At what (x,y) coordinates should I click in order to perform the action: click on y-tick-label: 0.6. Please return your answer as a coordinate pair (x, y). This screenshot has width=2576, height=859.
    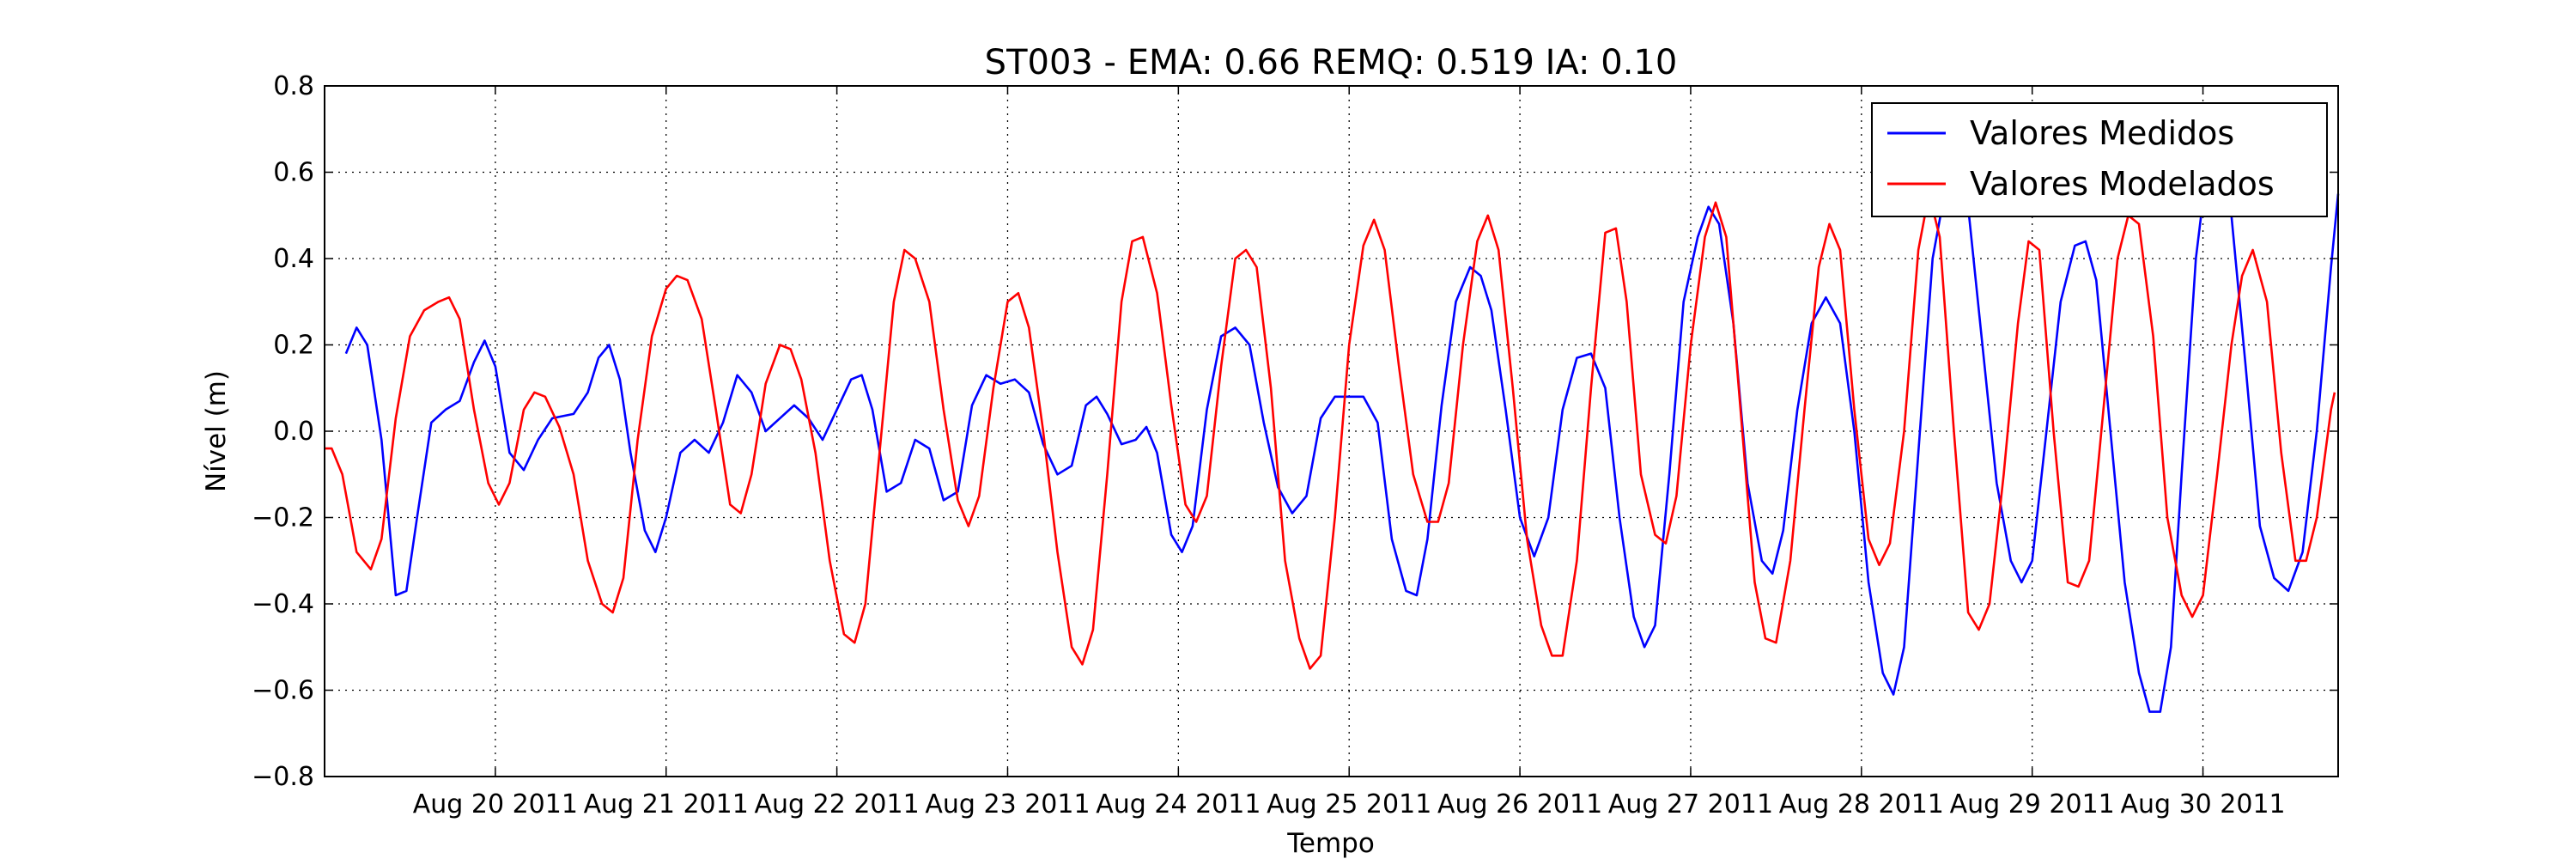
    Looking at the image, I should click on (293, 173).